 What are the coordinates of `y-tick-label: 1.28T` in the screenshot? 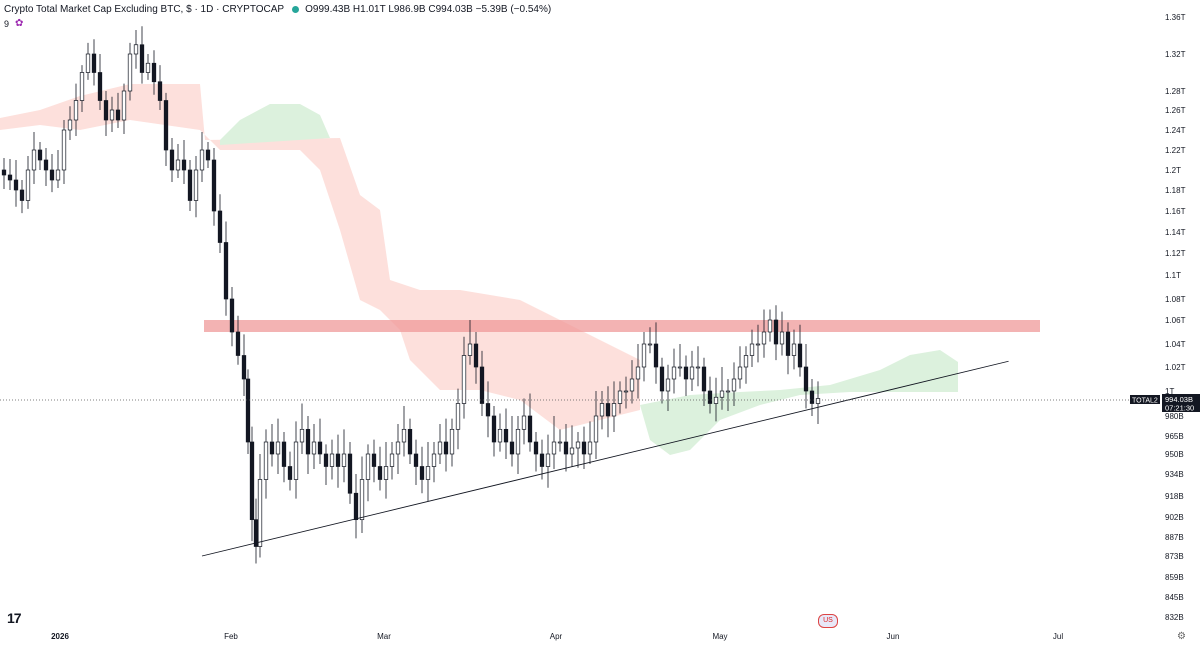 It's located at (1175, 91).